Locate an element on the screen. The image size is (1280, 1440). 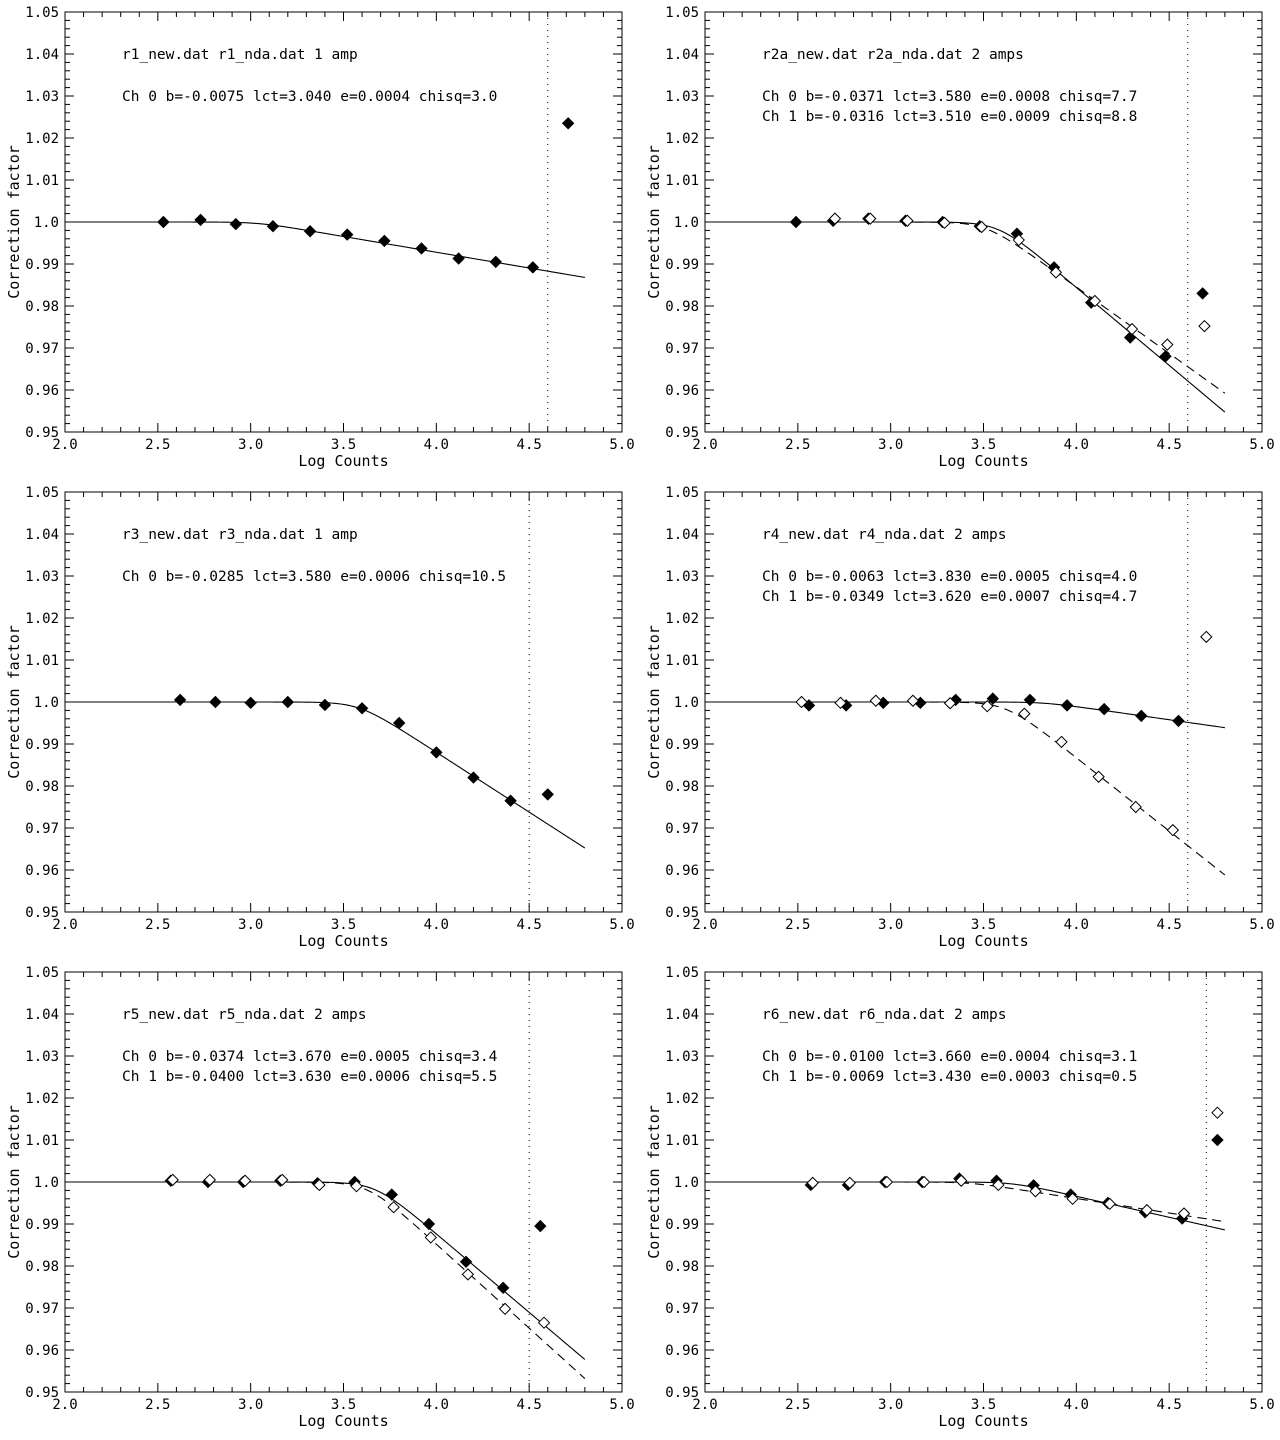
y-tick-label: 0.99 is located at coordinates (42, 745).